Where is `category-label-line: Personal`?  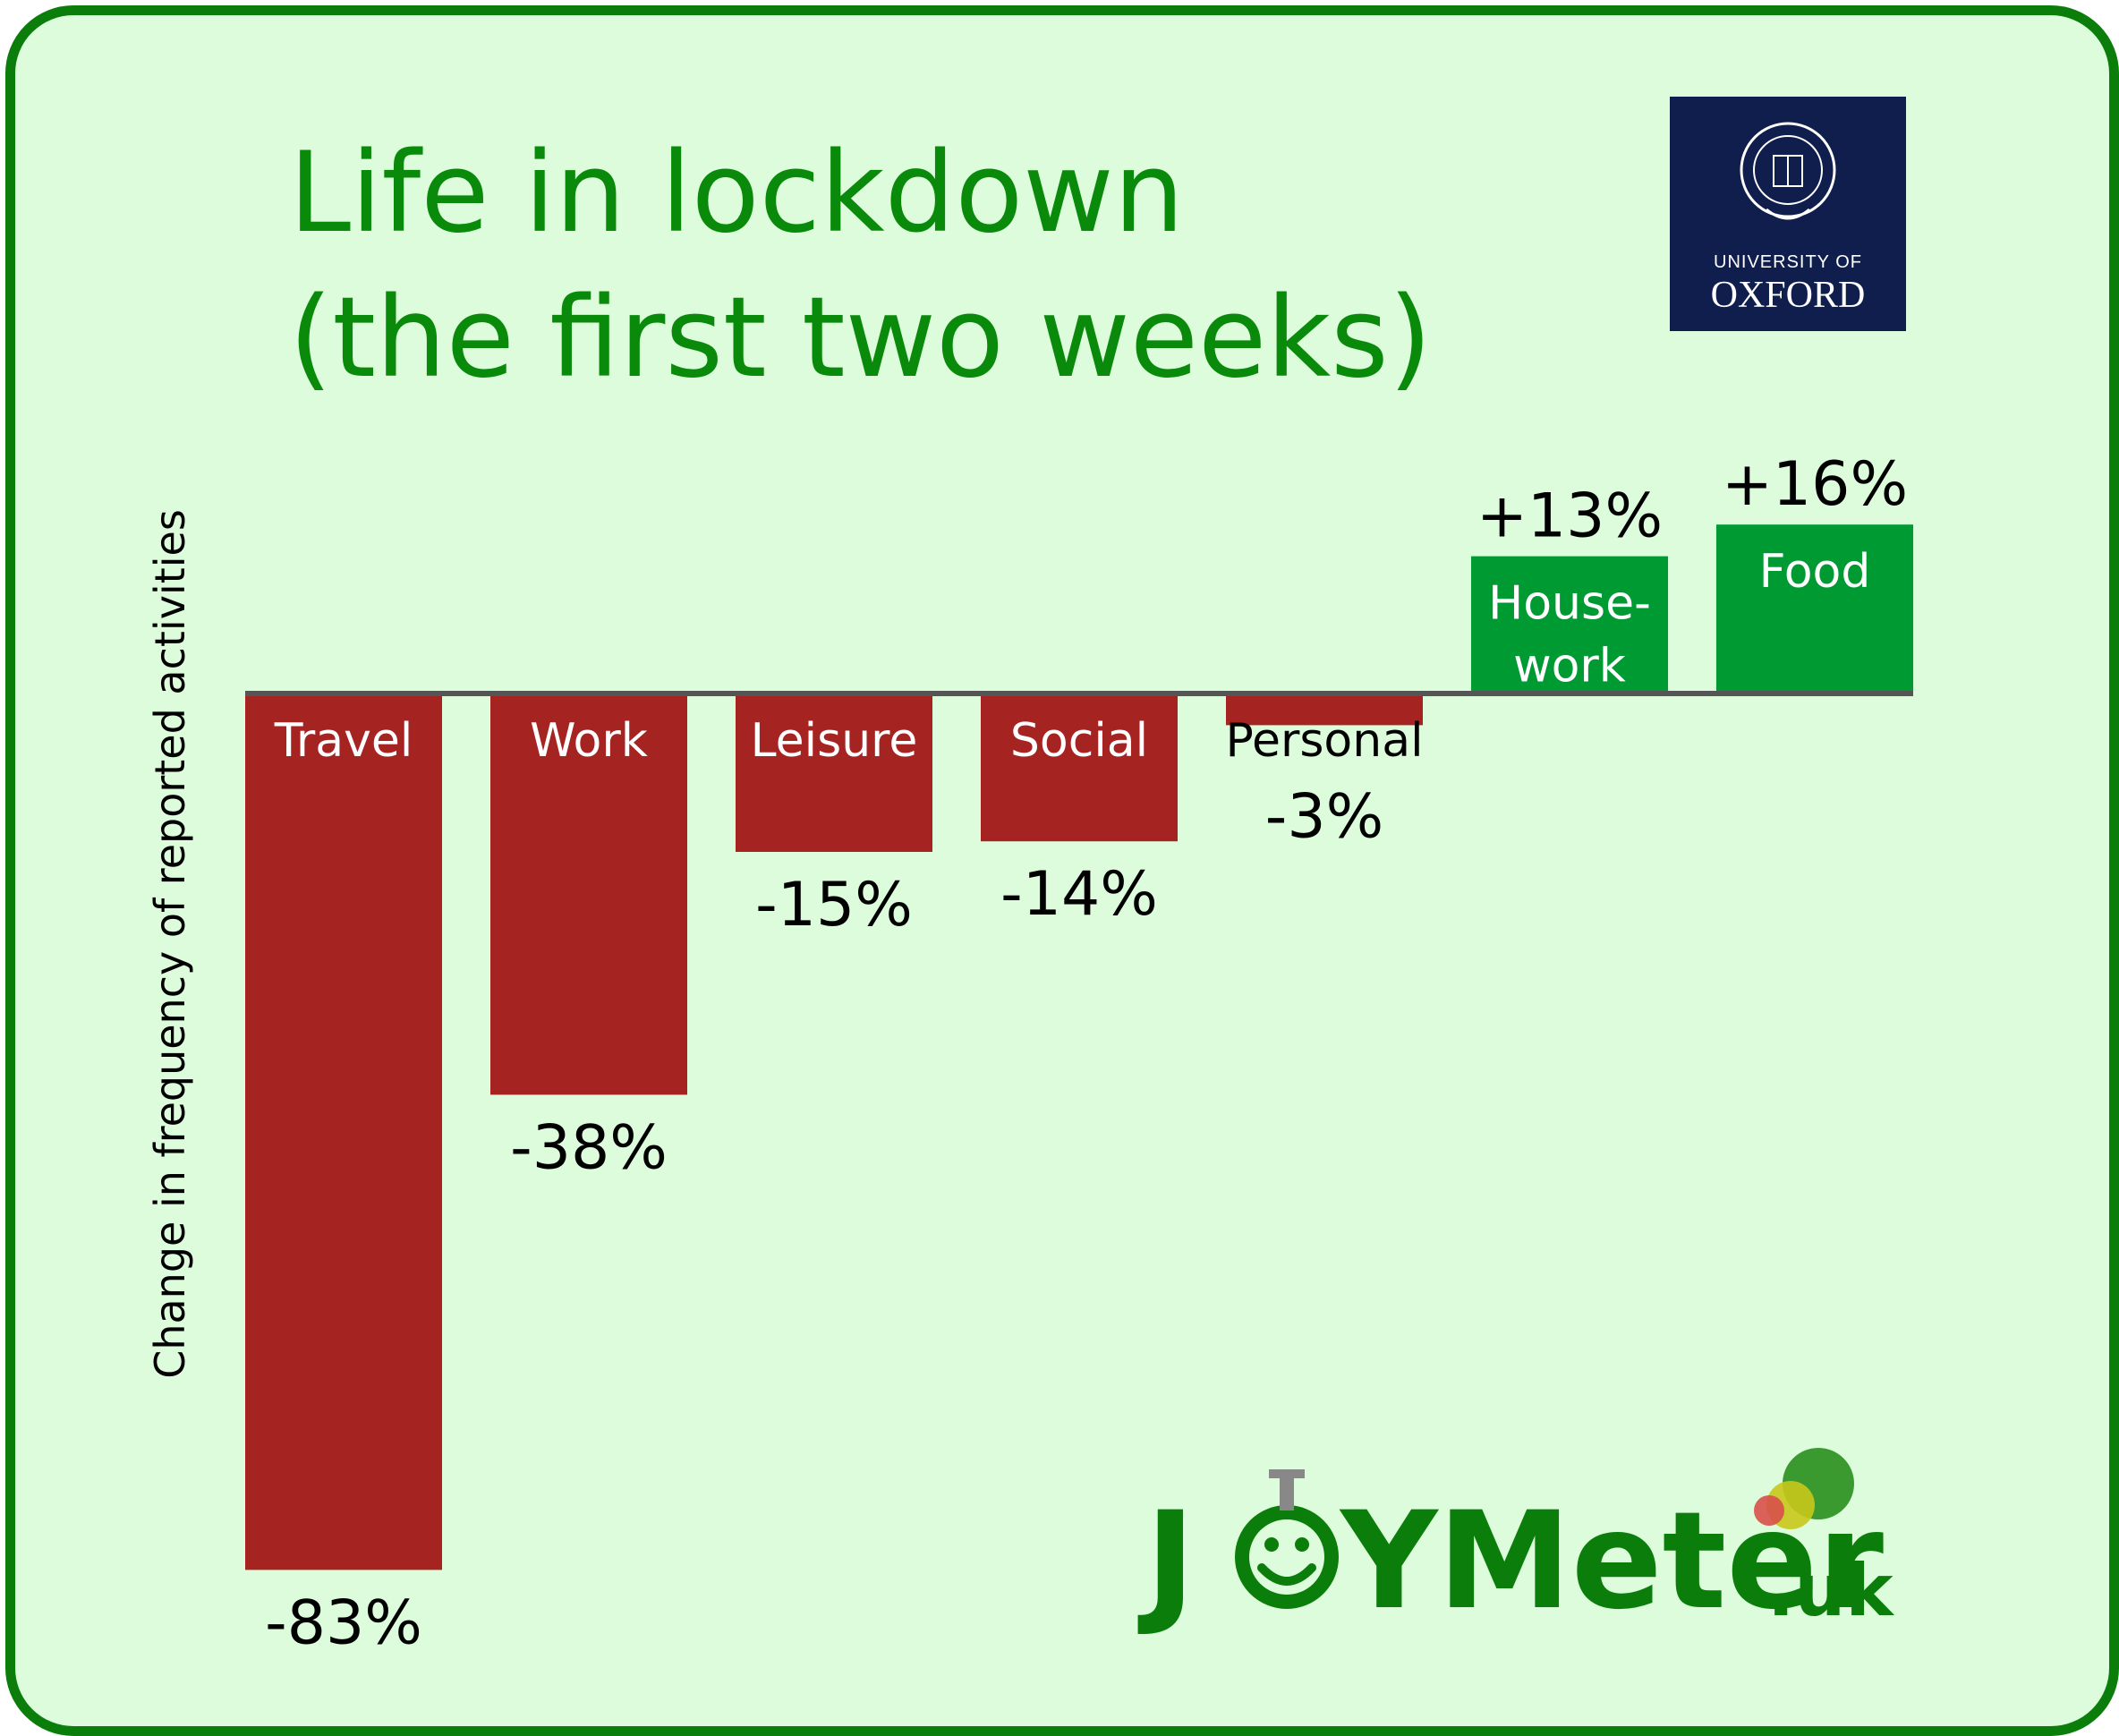 category-label-line: Personal is located at coordinates (1324, 741).